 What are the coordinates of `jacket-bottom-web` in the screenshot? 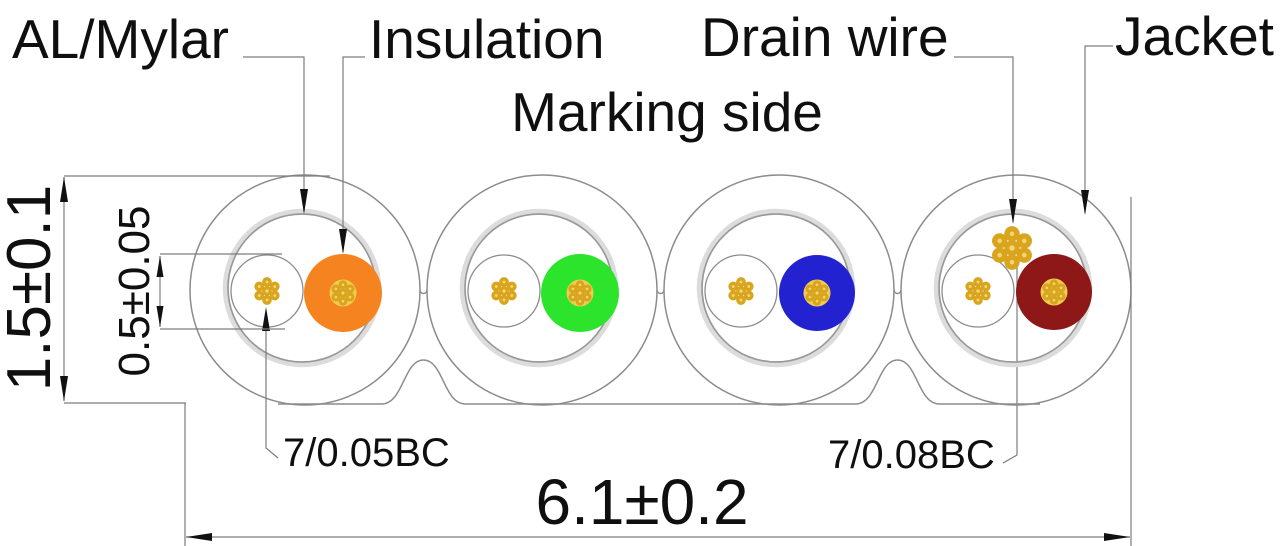 It's located at (659, 382).